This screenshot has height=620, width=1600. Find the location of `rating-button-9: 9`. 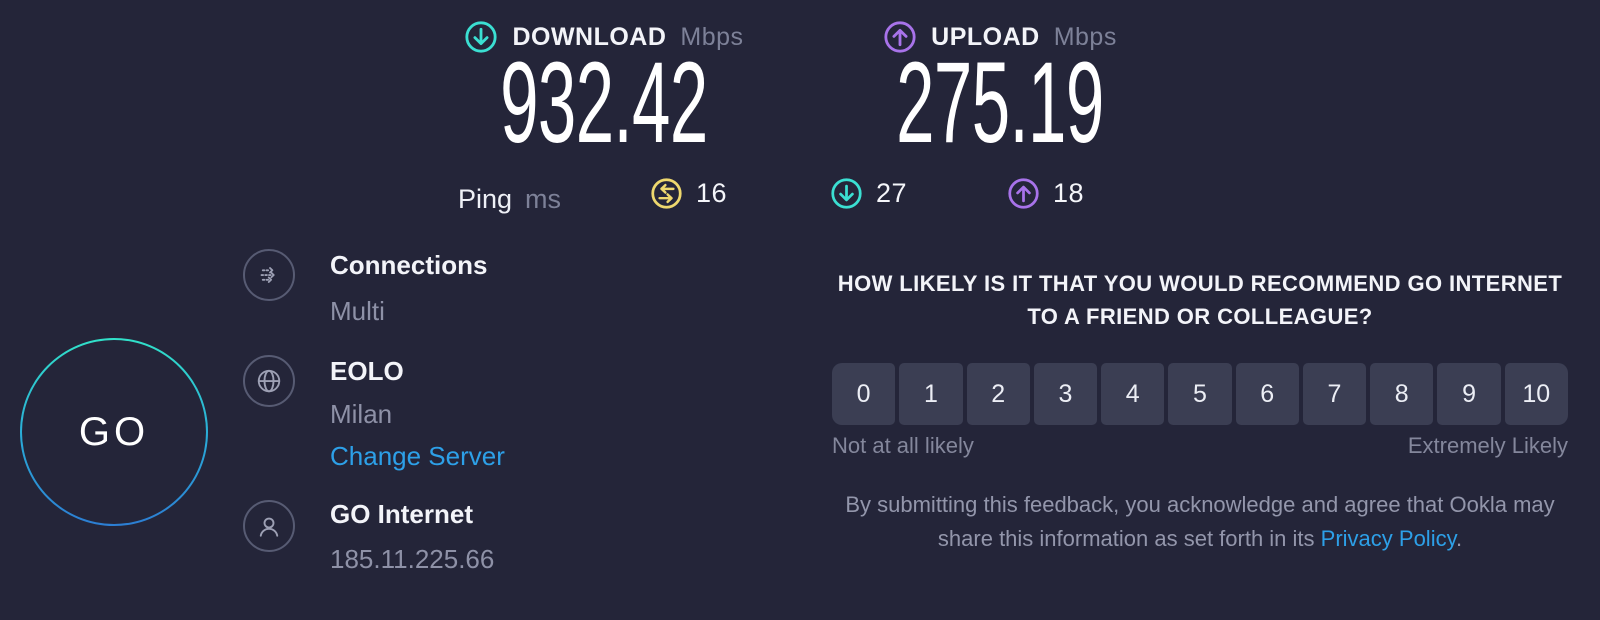

rating-button-9: 9 is located at coordinates (1469, 394).